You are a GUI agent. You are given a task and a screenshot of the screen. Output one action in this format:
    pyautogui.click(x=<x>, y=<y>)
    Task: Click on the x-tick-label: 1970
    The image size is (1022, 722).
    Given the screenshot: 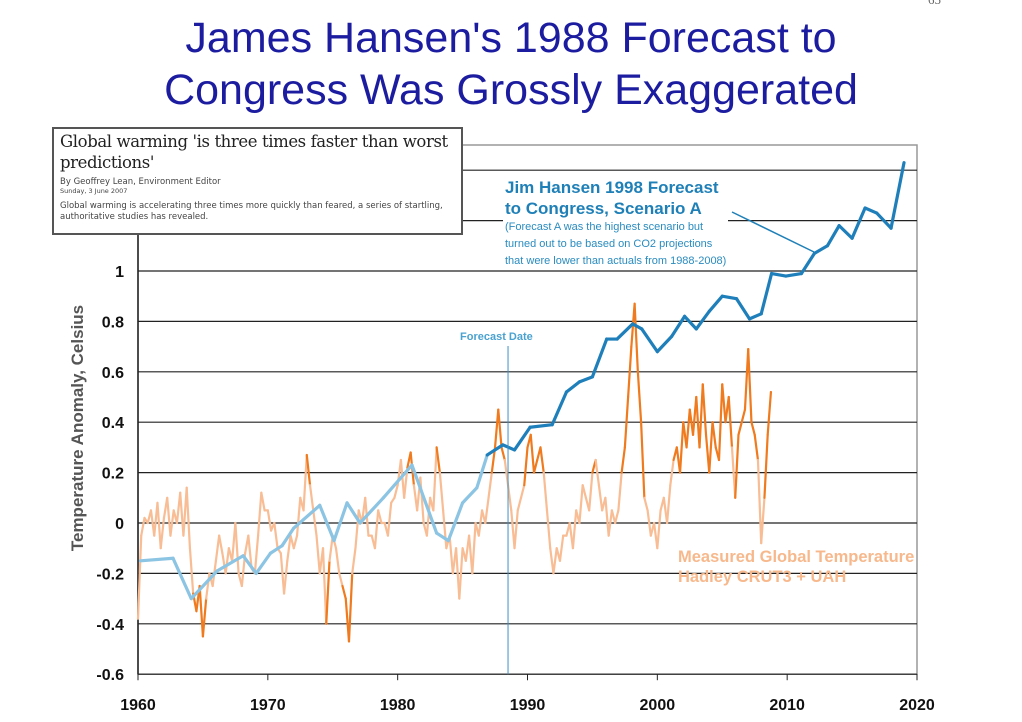 What is the action you would take?
    pyautogui.click(x=268, y=705)
    